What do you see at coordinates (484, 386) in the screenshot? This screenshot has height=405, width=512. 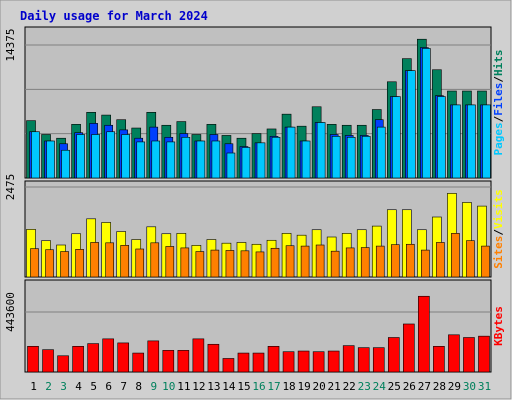 I see `x-tick-label: 31` at bounding box center [484, 386].